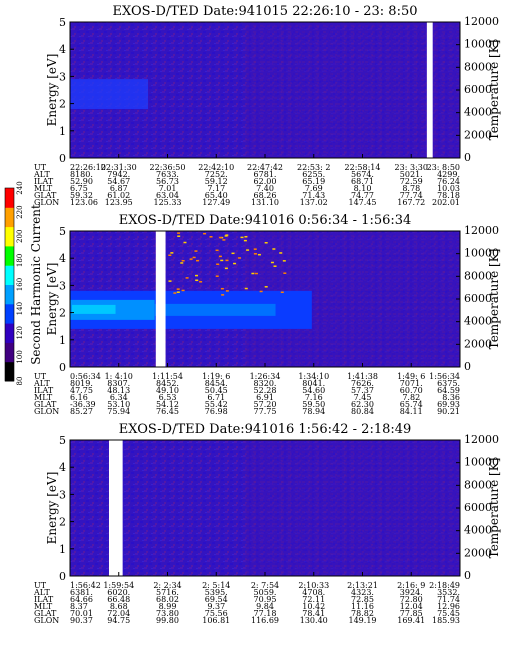 Image resolution: width=505 pixels, height=654 pixels. Describe the element at coordinates (81, 613) in the screenshot. I see `table-cell: 70.01` at that location.